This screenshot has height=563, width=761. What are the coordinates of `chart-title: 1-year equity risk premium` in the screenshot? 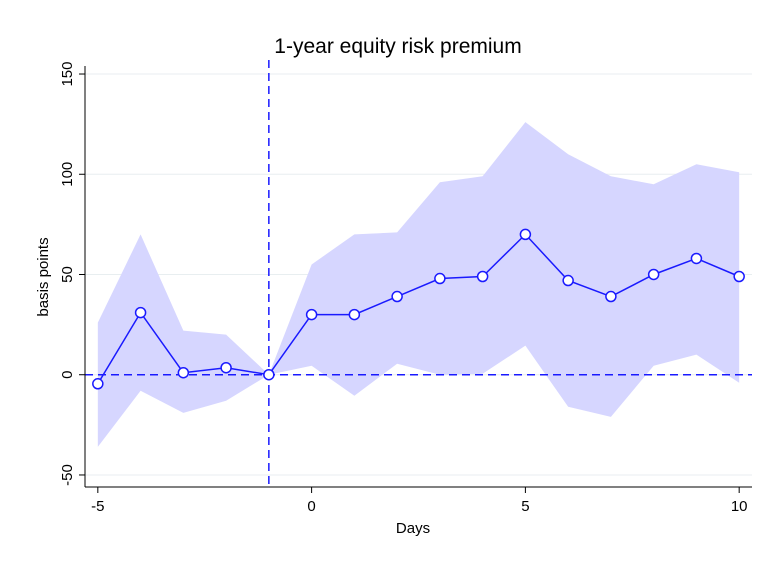 It's located at (397, 46).